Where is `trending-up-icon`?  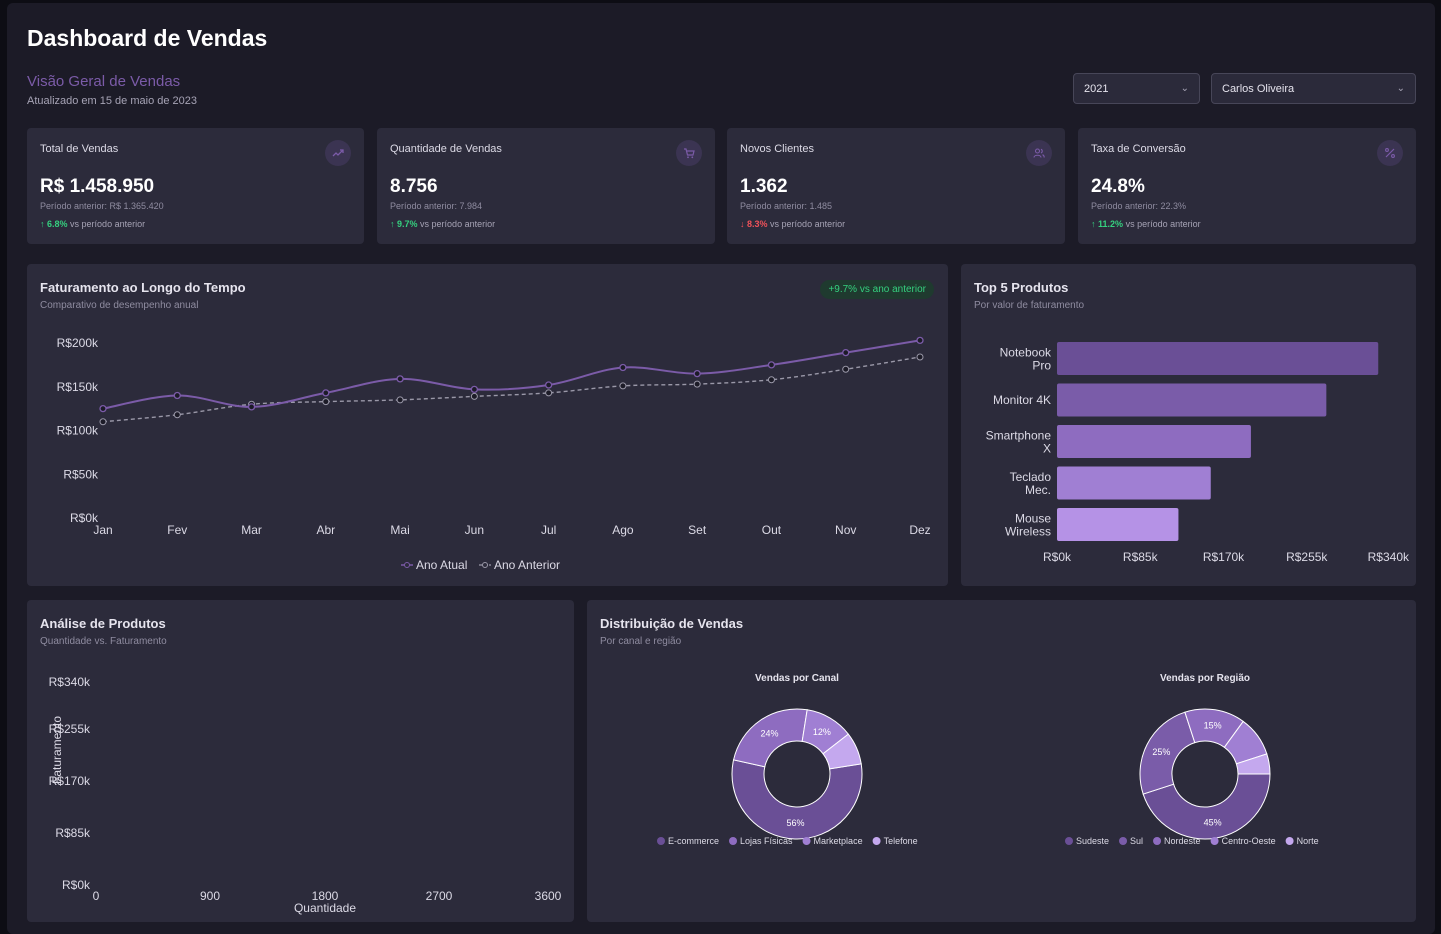 trending-up-icon is located at coordinates (338, 153).